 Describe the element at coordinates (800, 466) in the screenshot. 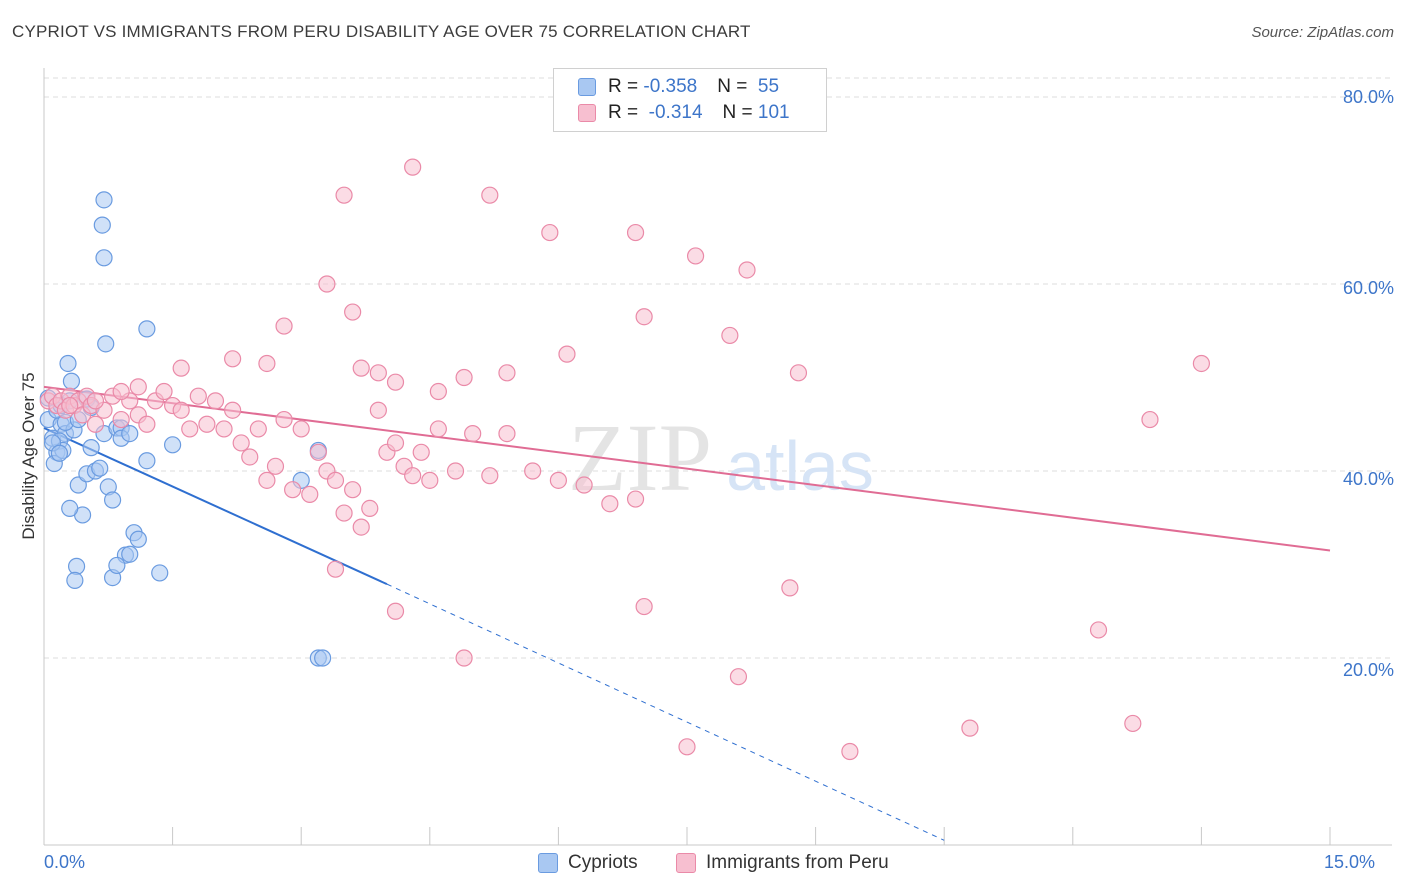

I see `watermark-atlas: atlas` at that location.